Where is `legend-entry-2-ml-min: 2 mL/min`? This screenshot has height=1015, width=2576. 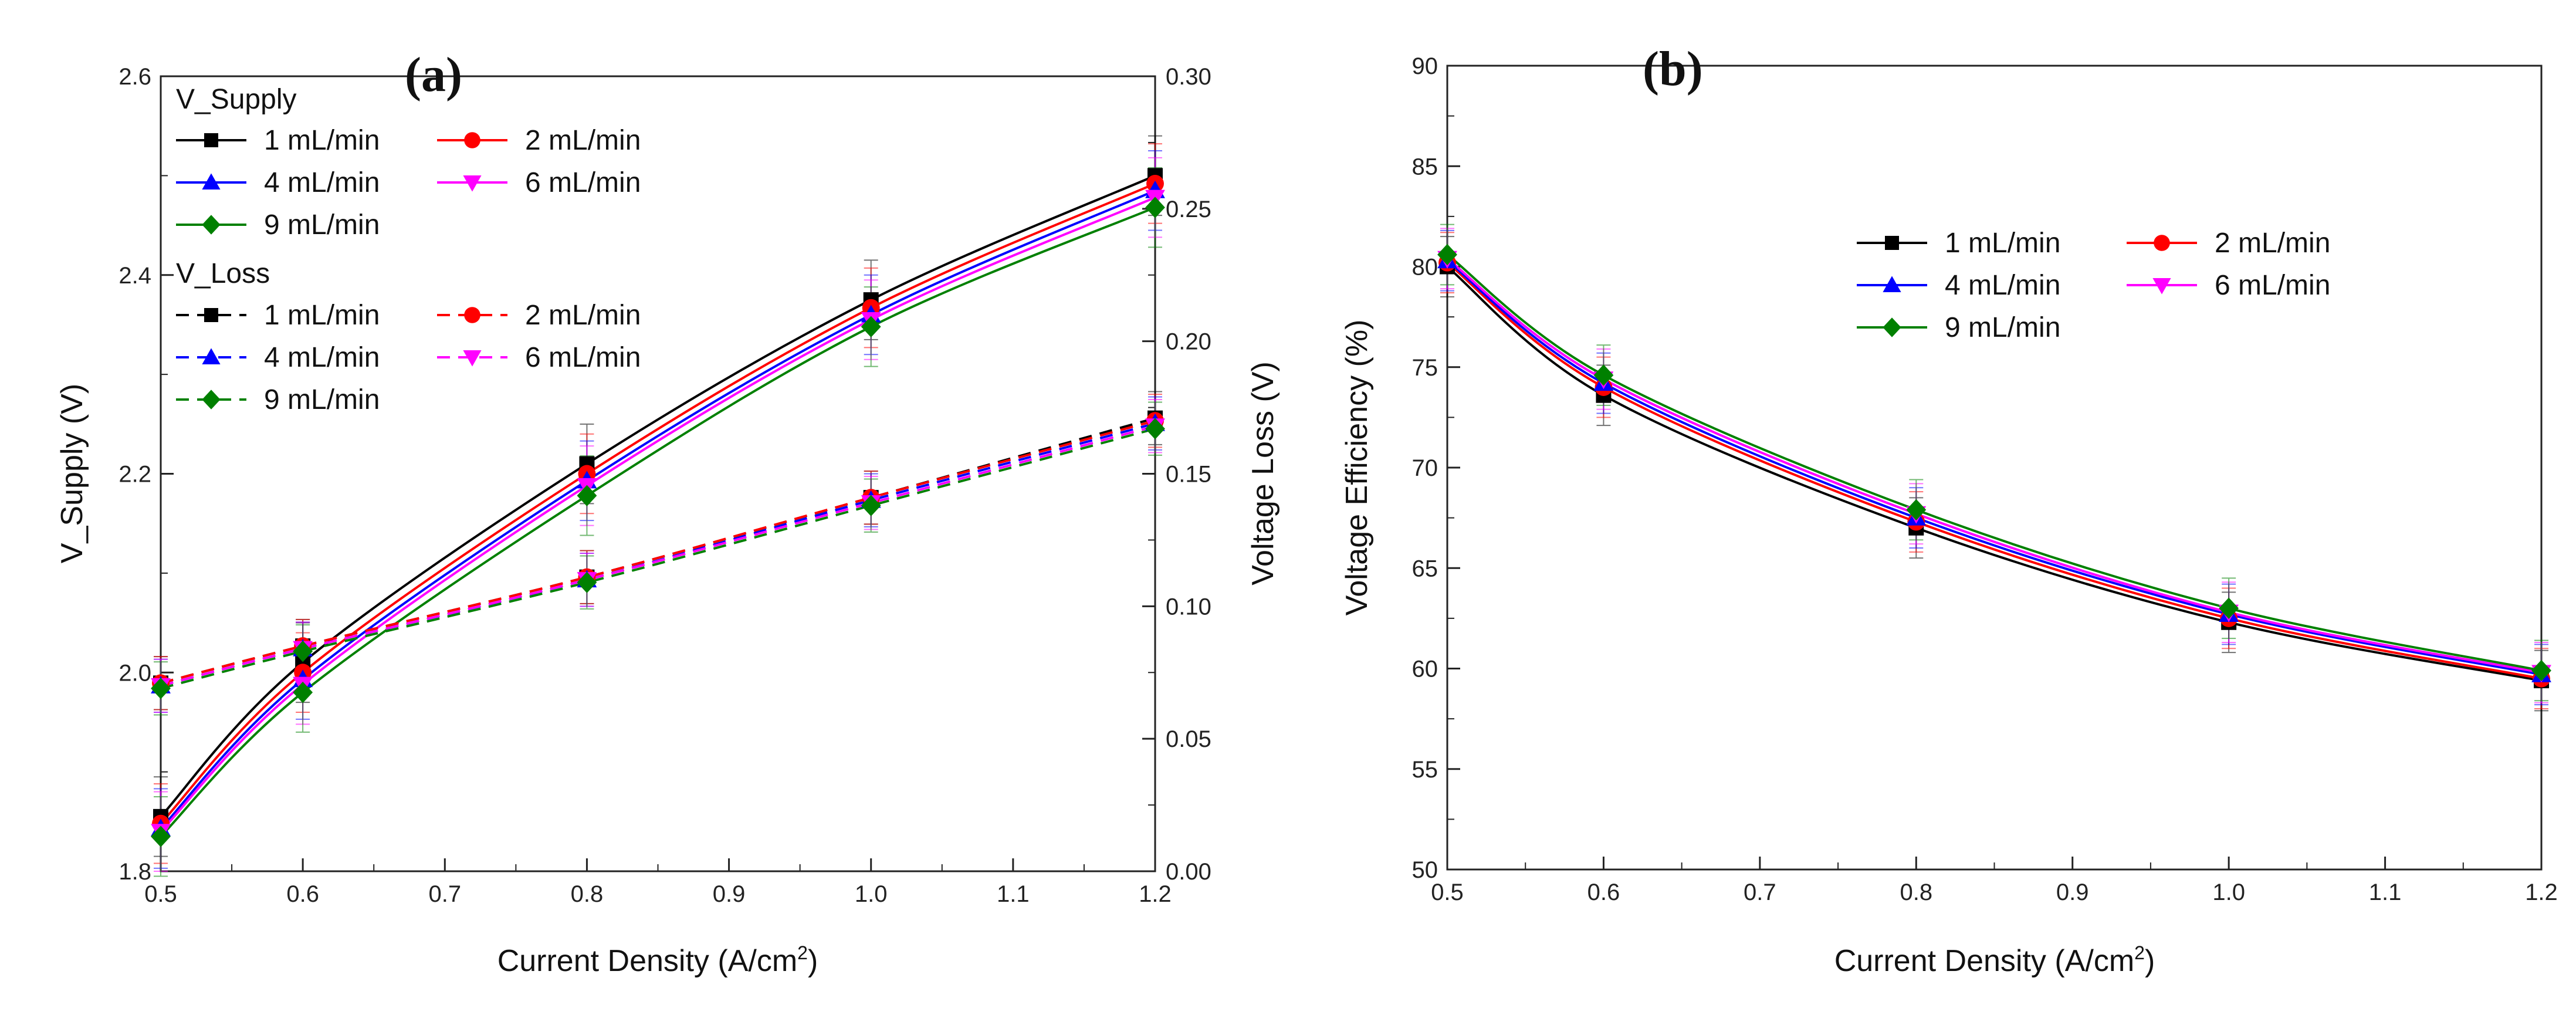
legend-entry-2-ml-min: 2 mL/min is located at coordinates (2272, 243).